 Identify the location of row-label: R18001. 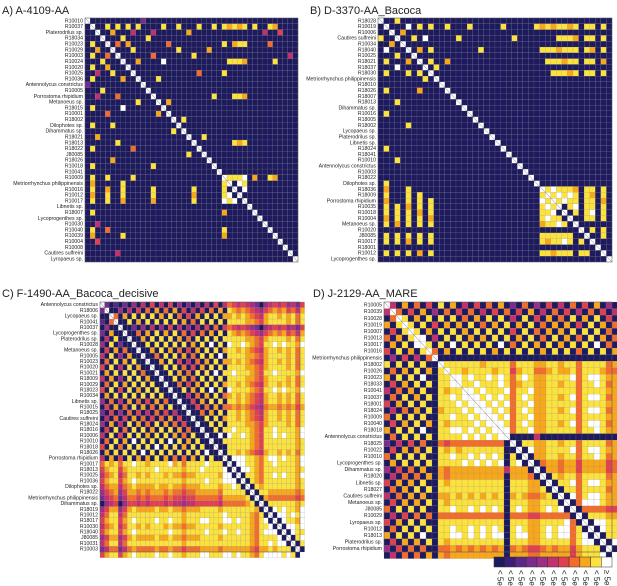
(367, 248).